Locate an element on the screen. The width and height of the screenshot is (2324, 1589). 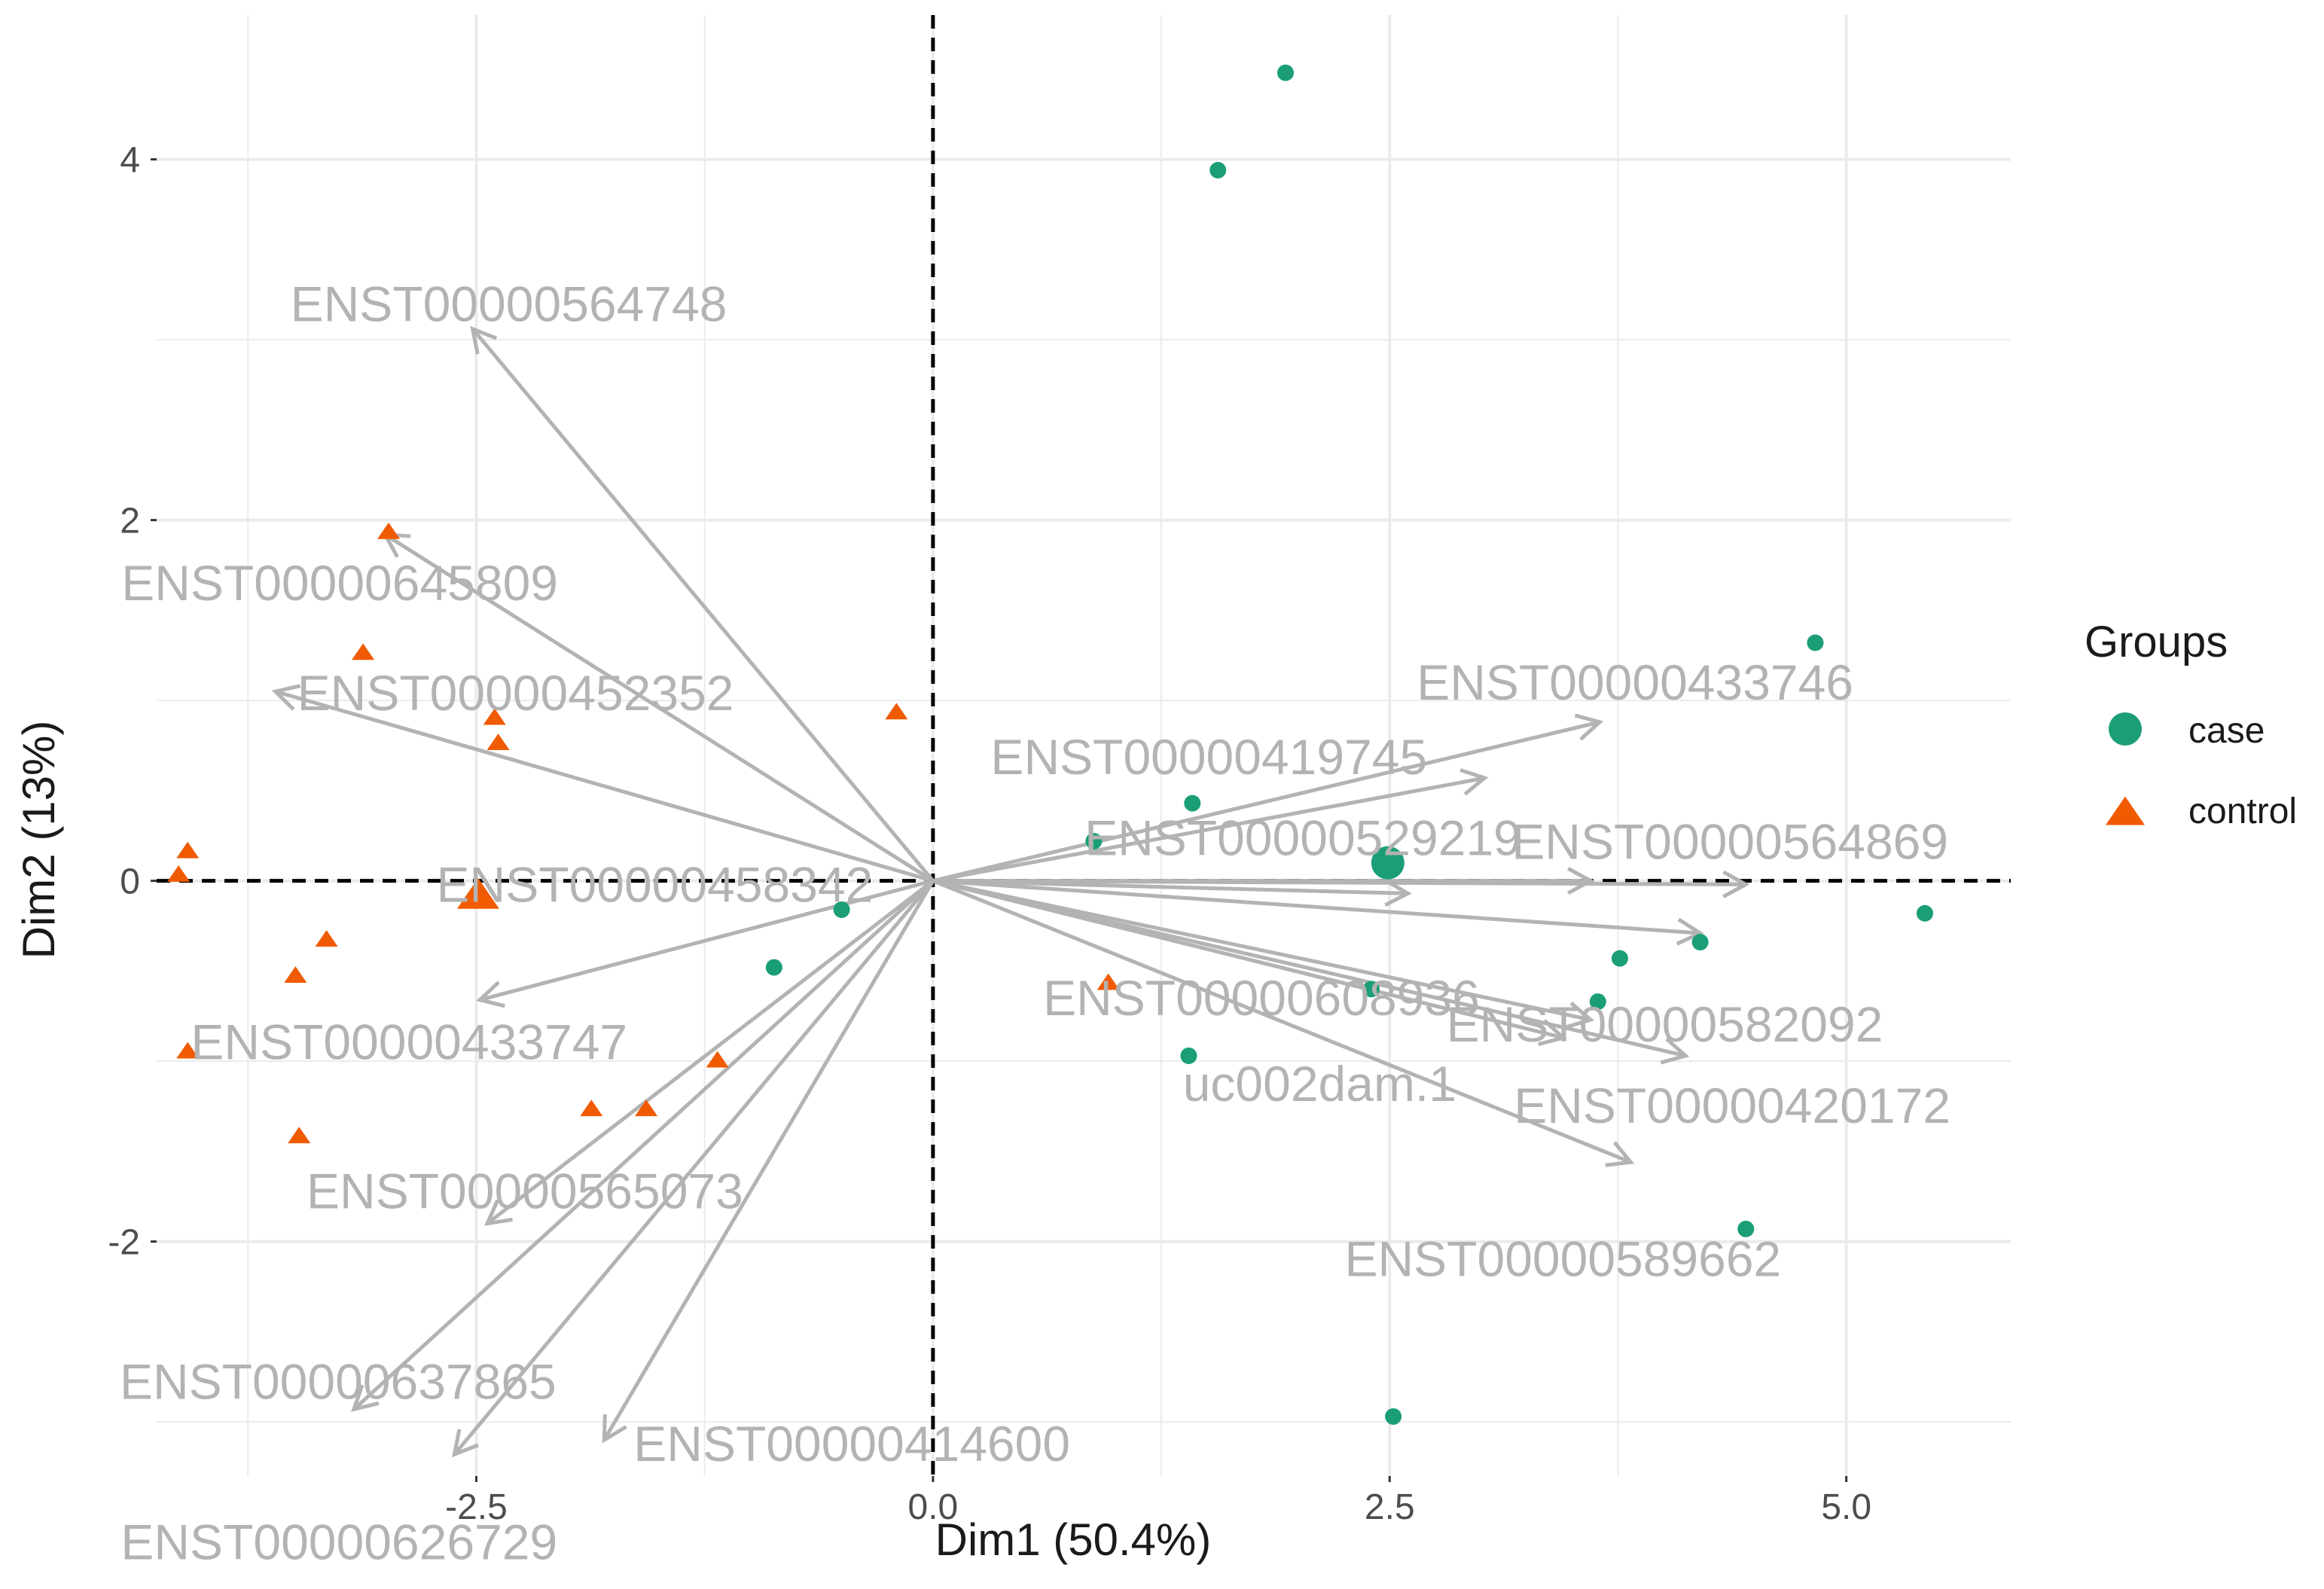
y-tick-label: 0 is located at coordinates (130, 882).